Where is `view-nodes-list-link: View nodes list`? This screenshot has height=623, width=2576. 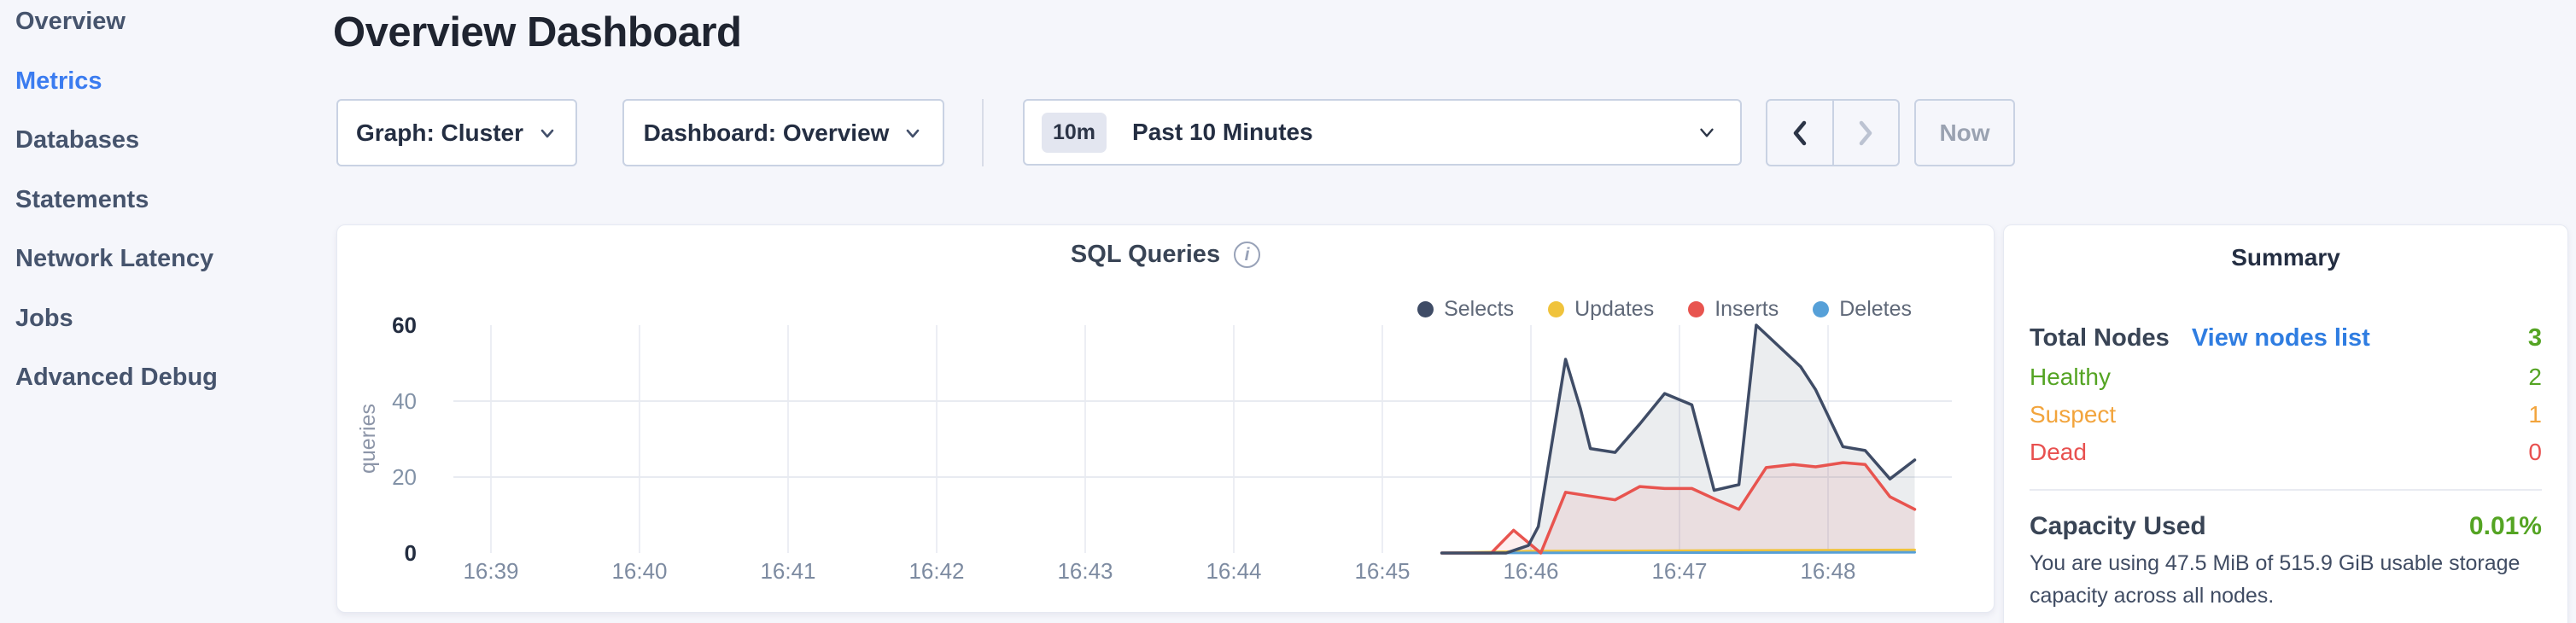 view-nodes-list-link: View nodes list is located at coordinates (2280, 337).